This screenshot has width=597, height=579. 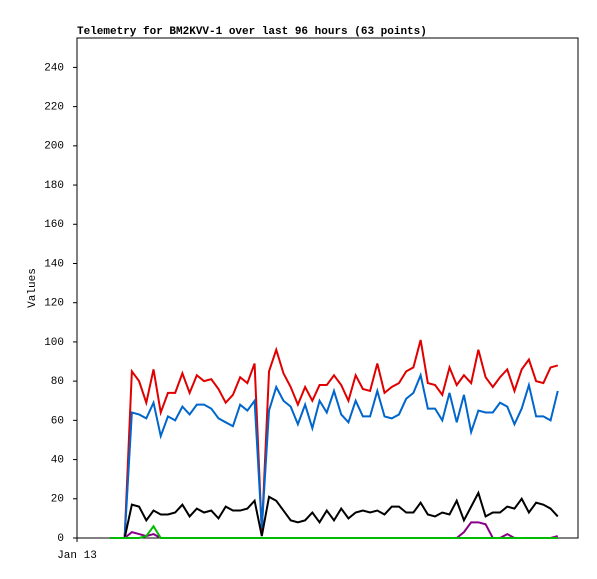 What do you see at coordinates (54, 186) in the screenshot?
I see `y-tick-label: 180` at bounding box center [54, 186].